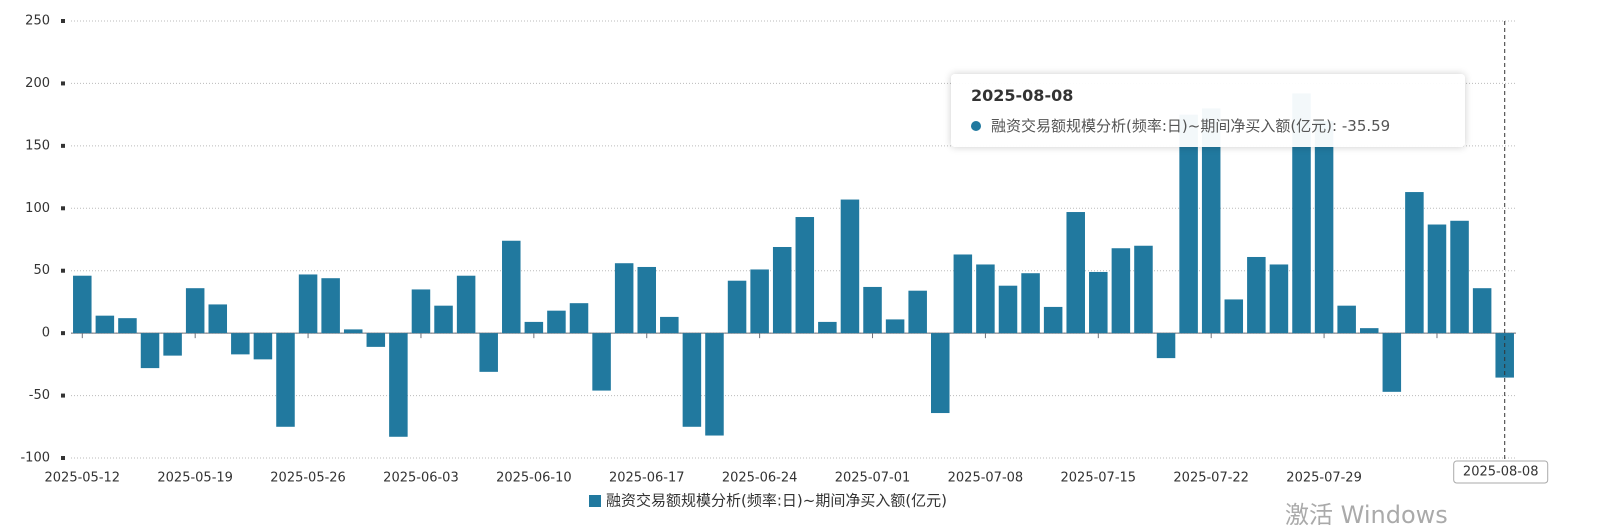  Describe the element at coordinates (37, 83) in the screenshot. I see `y-tick-label: 200` at that location.